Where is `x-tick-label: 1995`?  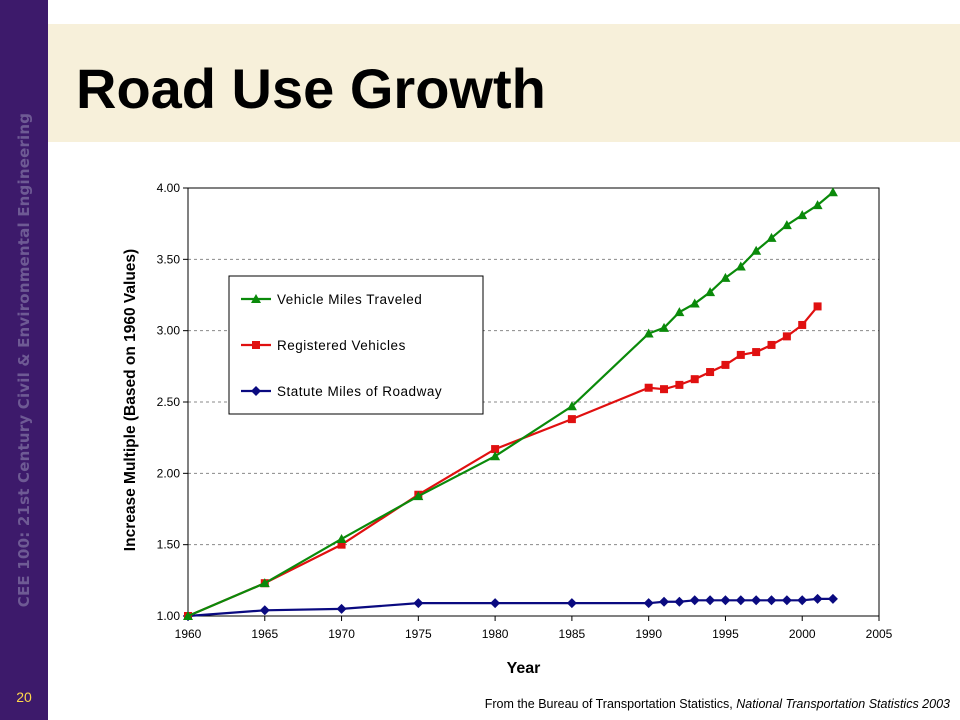
x-tick-label: 1995 is located at coordinates (725, 634).